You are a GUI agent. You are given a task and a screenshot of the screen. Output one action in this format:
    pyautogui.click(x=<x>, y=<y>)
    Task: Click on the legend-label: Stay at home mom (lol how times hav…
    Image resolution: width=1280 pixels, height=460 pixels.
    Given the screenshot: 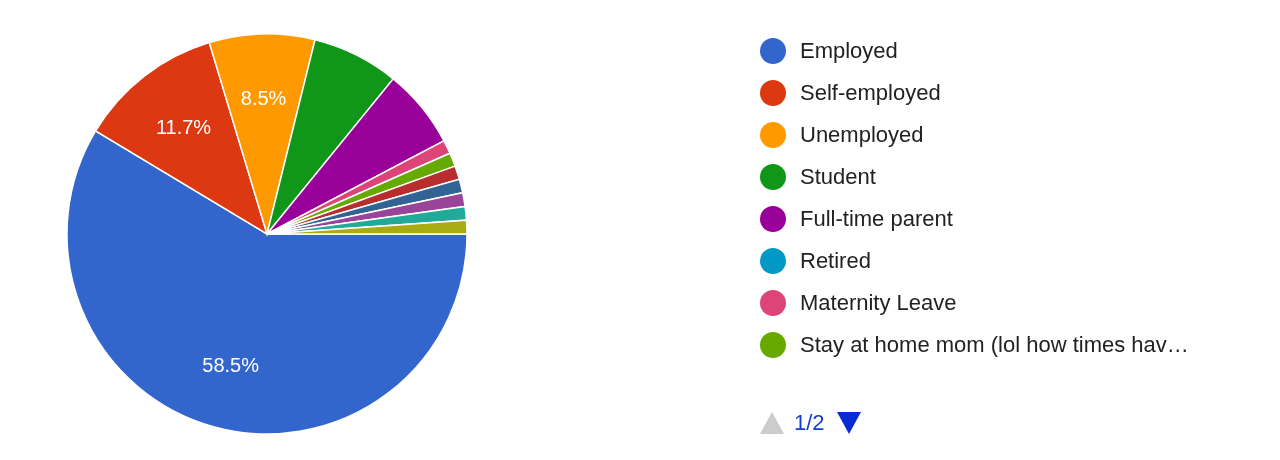 What is the action you would take?
    pyautogui.click(x=994, y=345)
    